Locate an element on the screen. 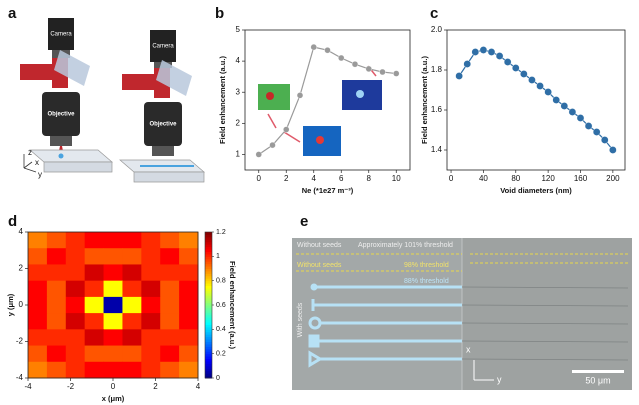 This screenshot has width=639, height=405. colorbar-tick-label: 1.2 is located at coordinates (221, 232).